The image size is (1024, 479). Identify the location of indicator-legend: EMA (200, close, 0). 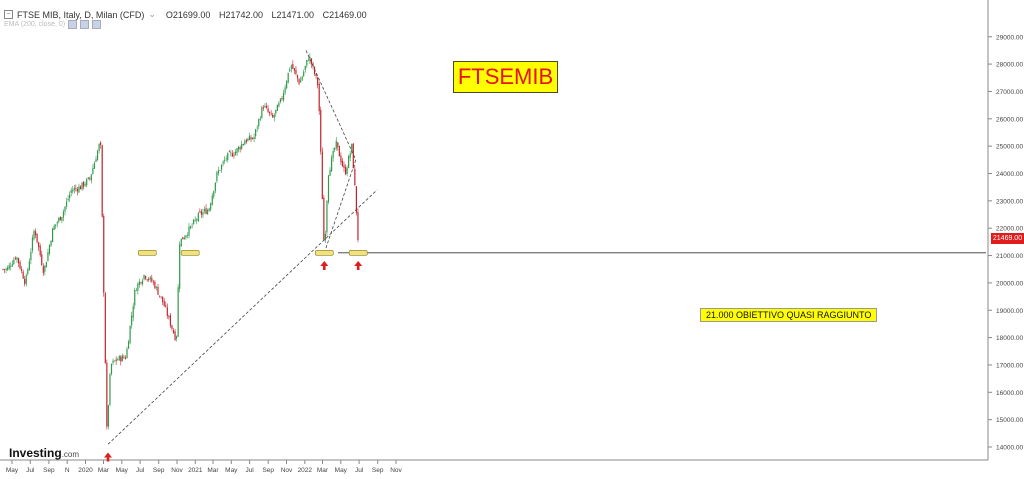
(53, 24).